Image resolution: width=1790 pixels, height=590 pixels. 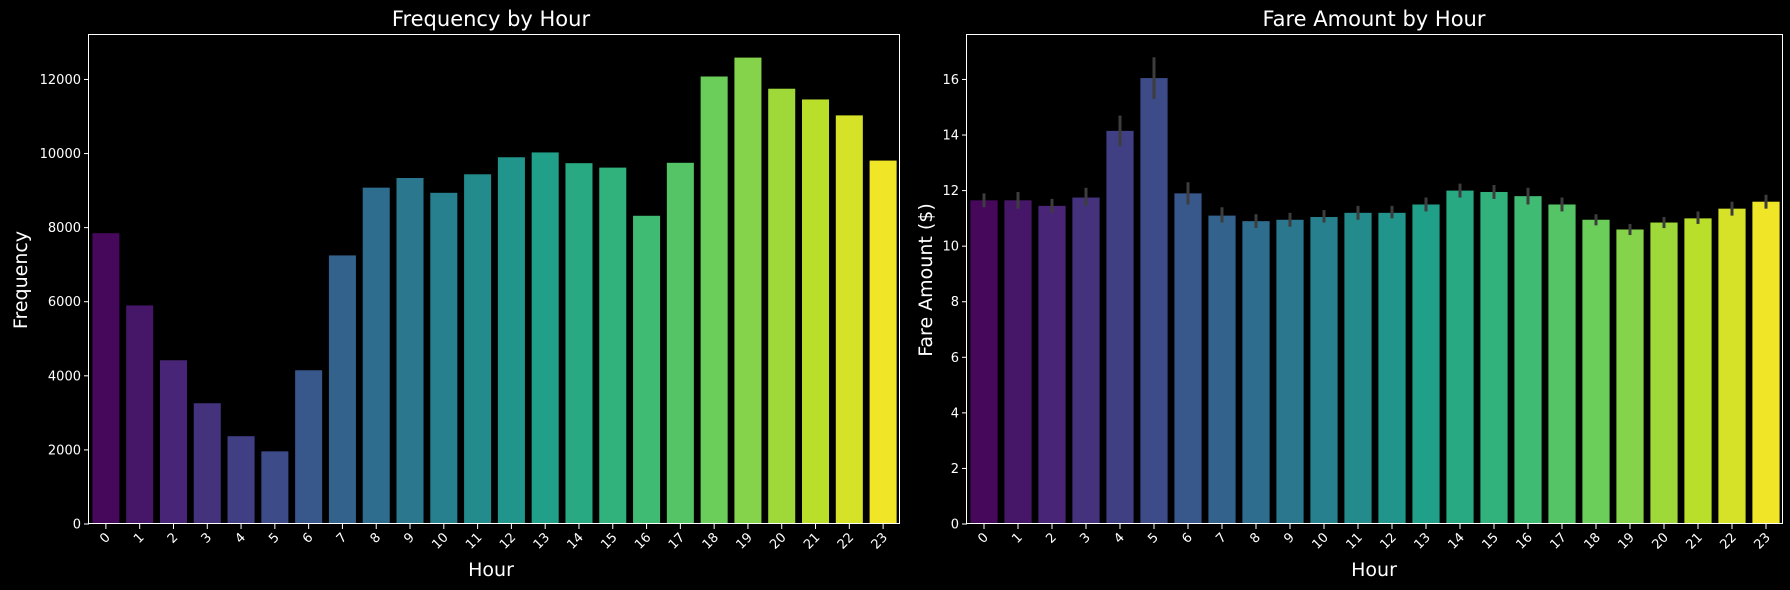 I want to click on y-tick-label: 6, so click(x=955, y=358).